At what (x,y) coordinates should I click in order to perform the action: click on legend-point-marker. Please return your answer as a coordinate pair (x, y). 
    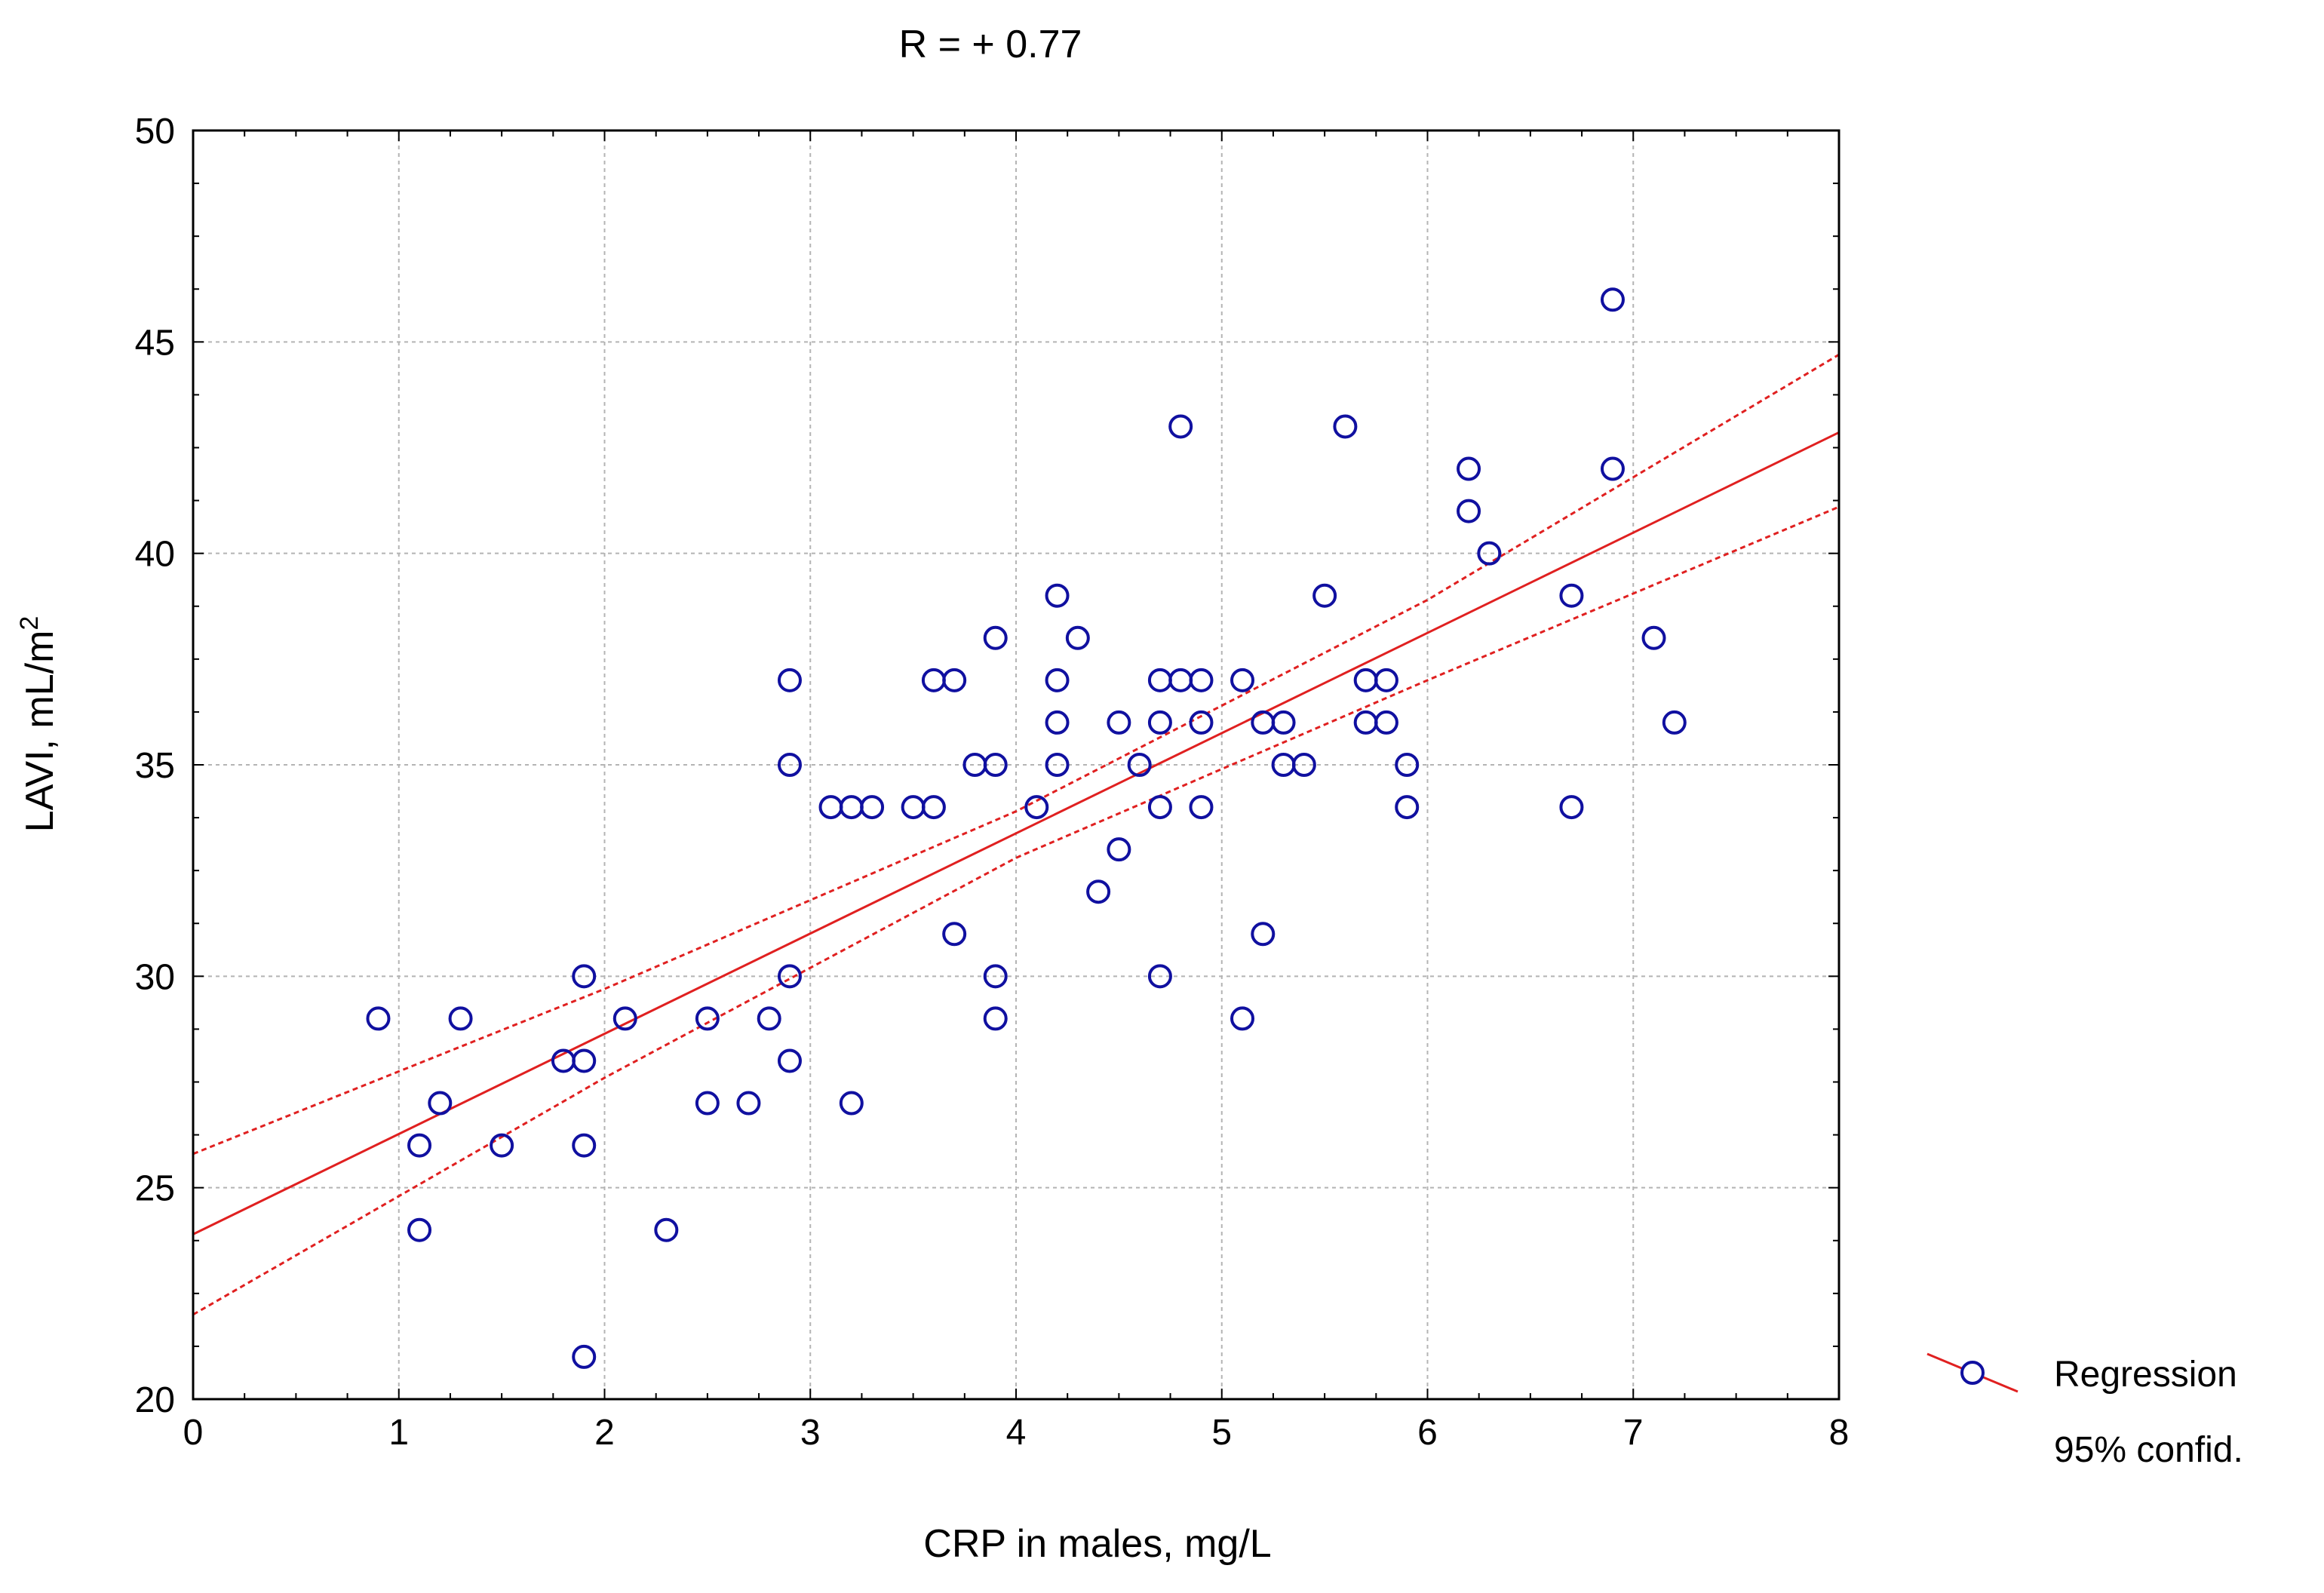
    Looking at the image, I should click on (1972, 1373).